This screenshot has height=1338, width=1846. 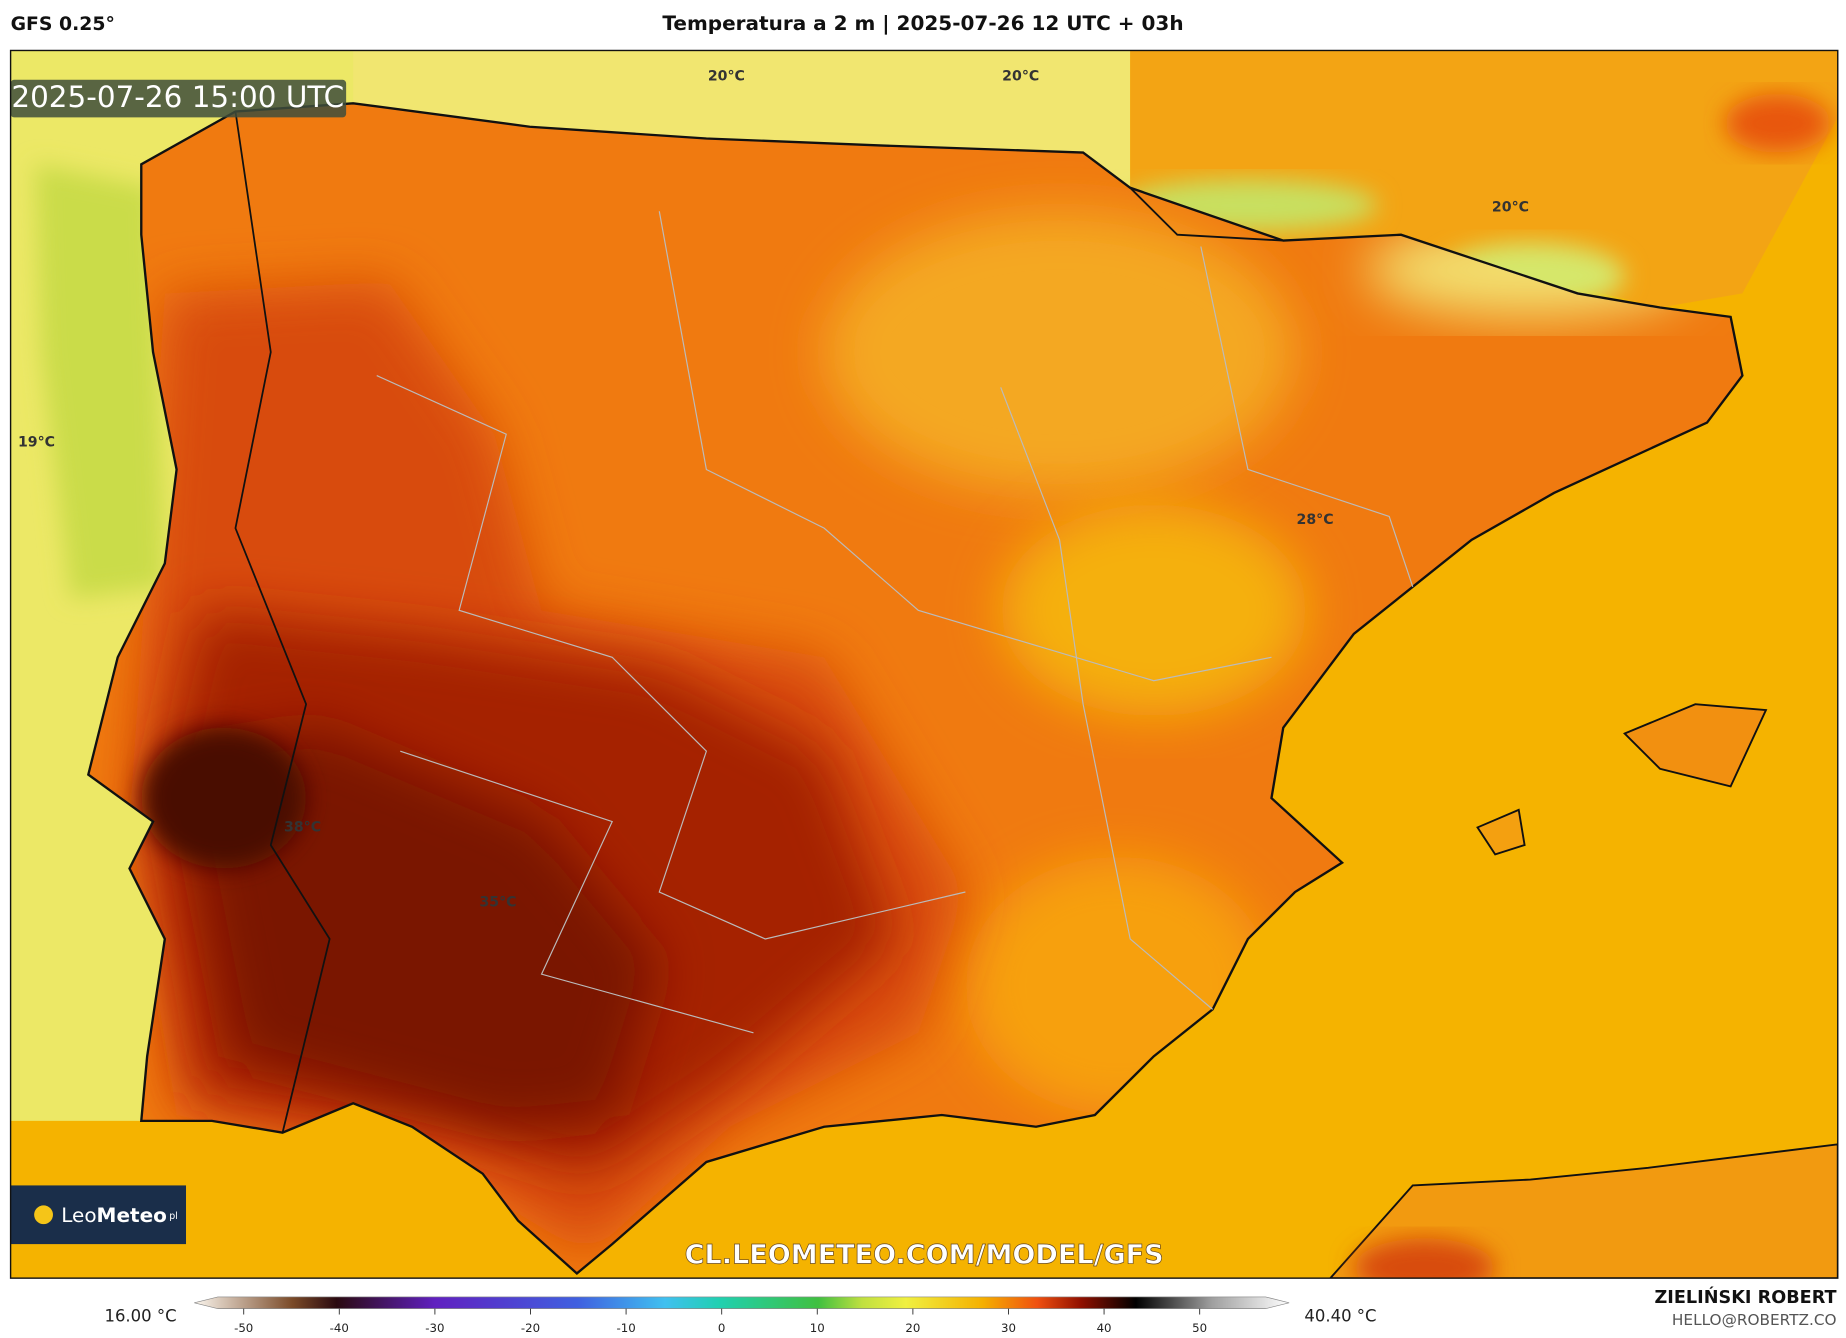 What do you see at coordinates (1199, 1328) in the screenshot?
I see `colorbar-tick-label: 50` at bounding box center [1199, 1328].